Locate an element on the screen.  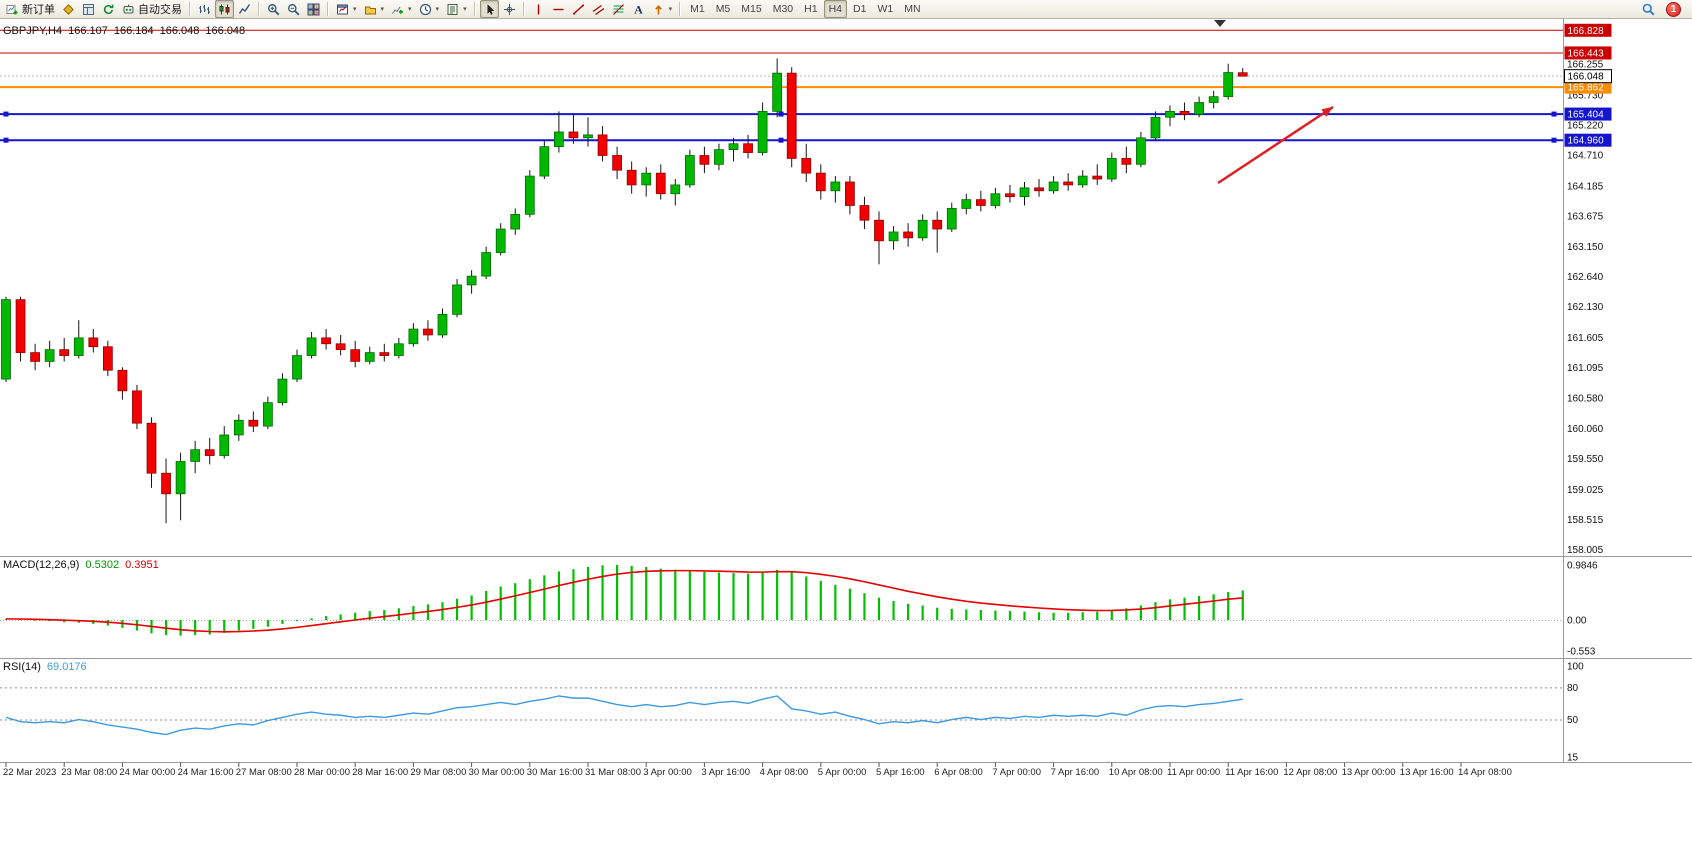
time-axis-label: 12 Apr 08:00 is located at coordinates (1310, 772).